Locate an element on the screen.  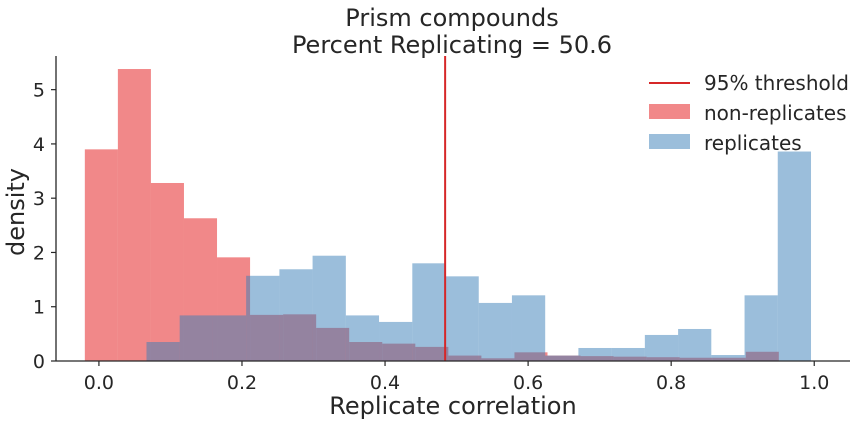
y-tick-label: 2 is located at coordinates (39, 253).